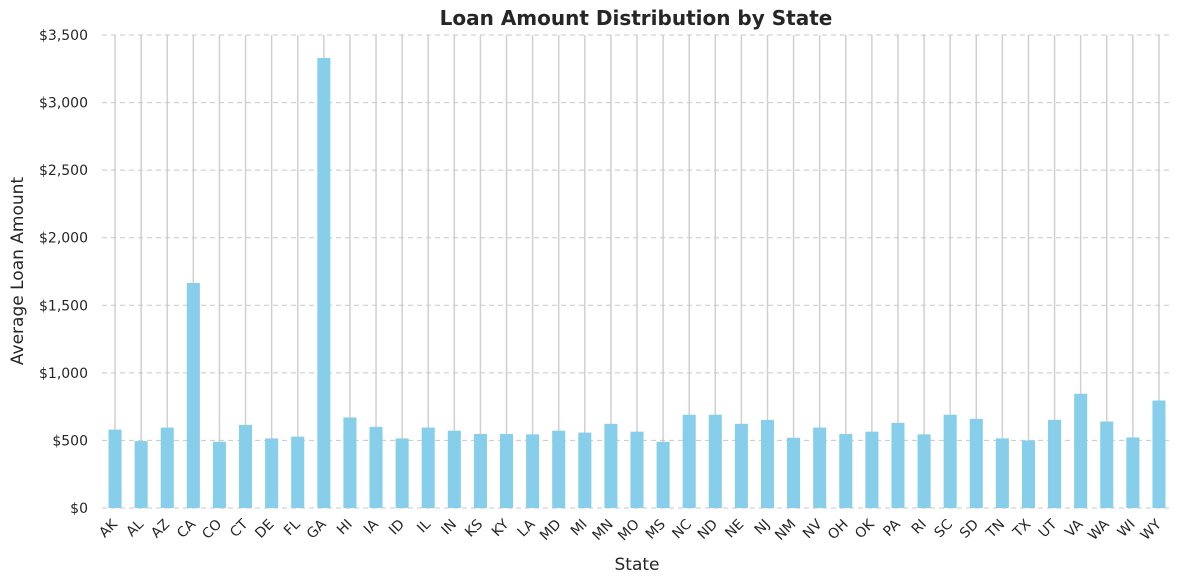 The height and width of the screenshot is (584, 1182). What do you see at coordinates (976, 463) in the screenshot?
I see `bar-sd` at bounding box center [976, 463].